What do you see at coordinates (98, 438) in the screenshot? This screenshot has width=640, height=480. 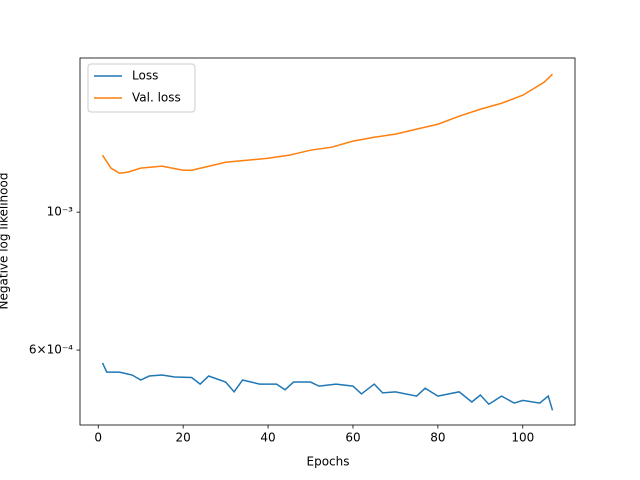 I see `x-tick-label: 0` at bounding box center [98, 438].